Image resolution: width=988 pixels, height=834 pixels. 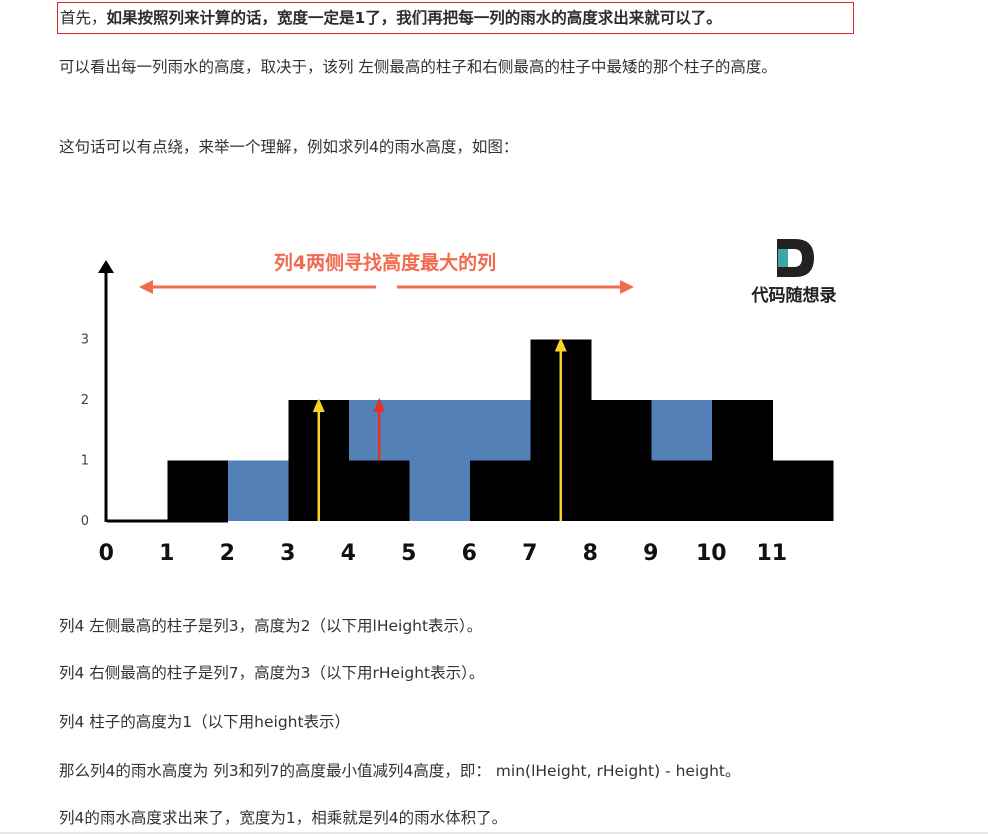 I want to click on height-arrows, so click(x=439, y=429).